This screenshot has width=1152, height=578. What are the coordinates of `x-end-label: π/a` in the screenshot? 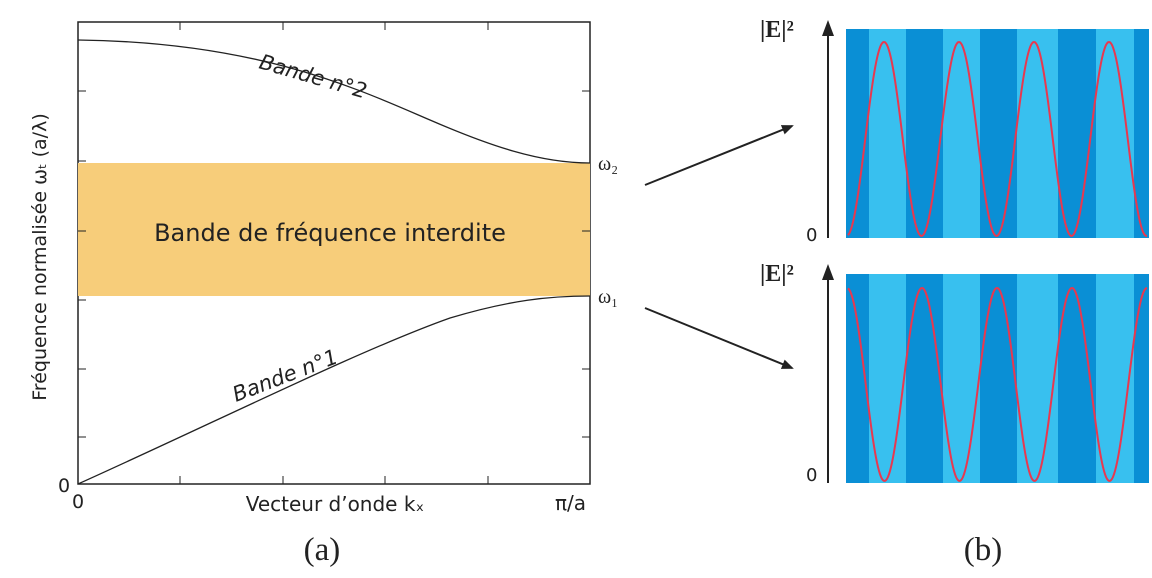 It's located at (570, 503).